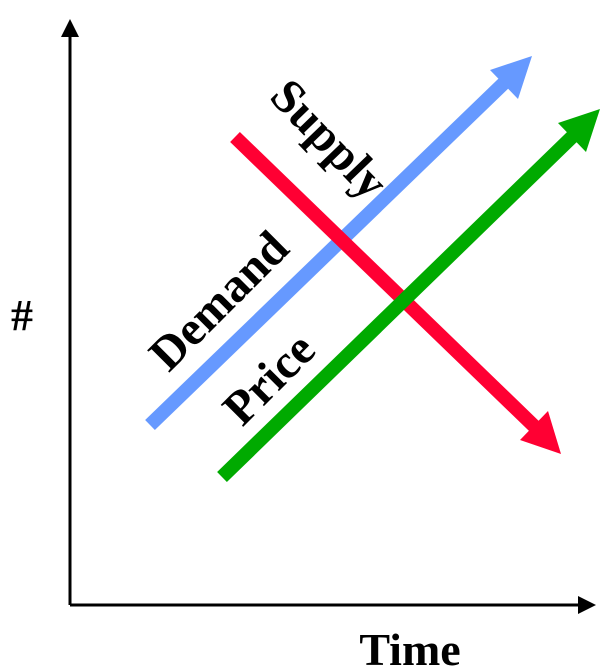 The height and width of the screenshot is (672, 602). What do you see at coordinates (22, 315) in the screenshot?
I see `y-axis-label: #` at bounding box center [22, 315].